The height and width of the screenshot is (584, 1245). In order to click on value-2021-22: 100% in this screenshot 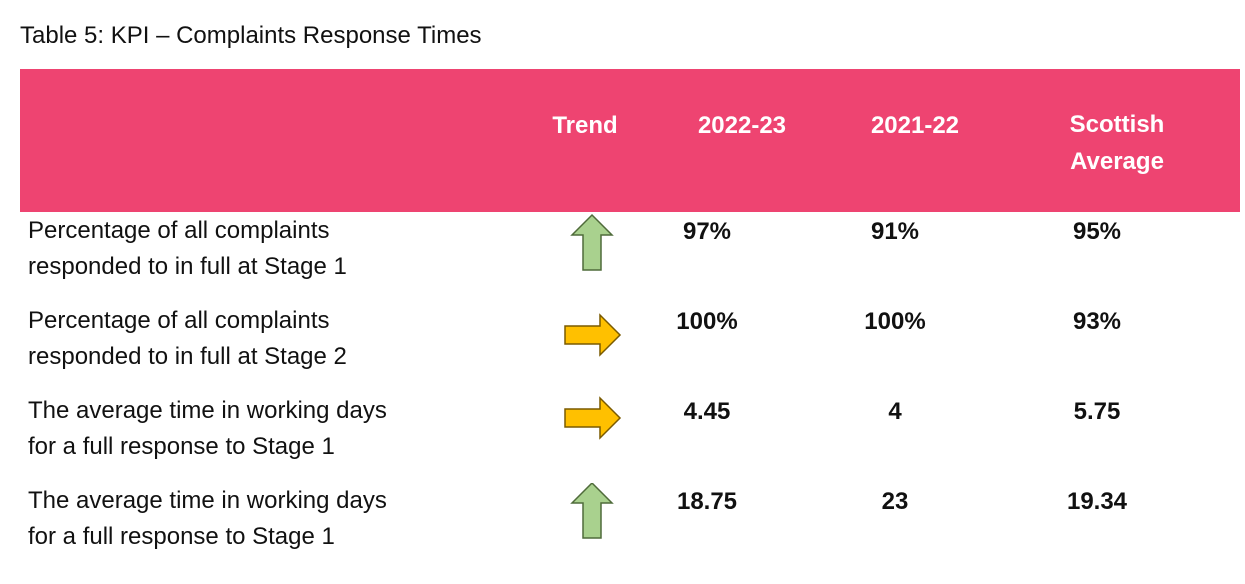, I will do `click(895, 321)`.